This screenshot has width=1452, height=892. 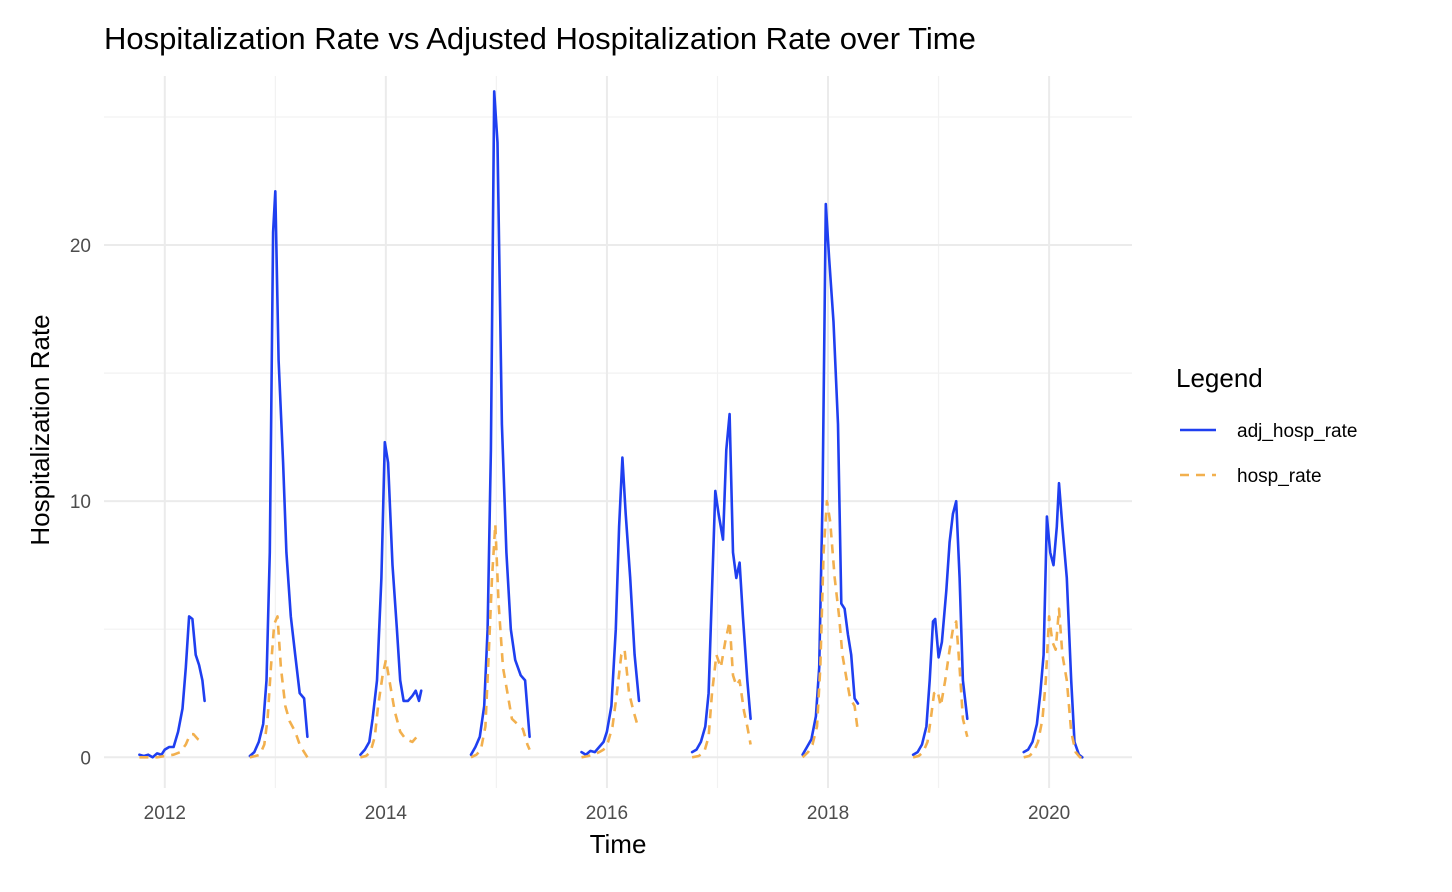 What do you see at coordinates (386, 813) in the screenshot?
I see `x-tick-label-2014: 2014` at bounding box center [386, 813].